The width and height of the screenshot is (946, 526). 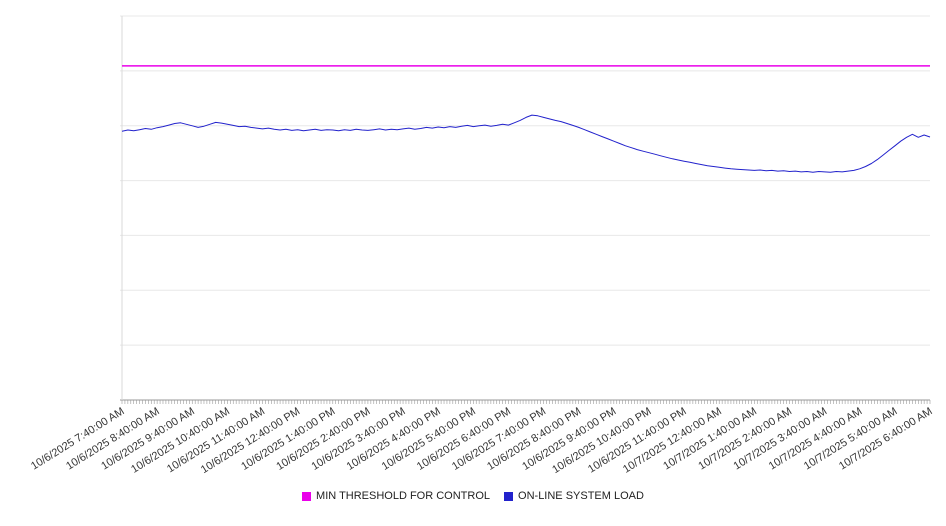 What do you see at coordinates (526, 143) in the screenshot?
I see `series-line-online-system-load` at bounding box center [526, 143].